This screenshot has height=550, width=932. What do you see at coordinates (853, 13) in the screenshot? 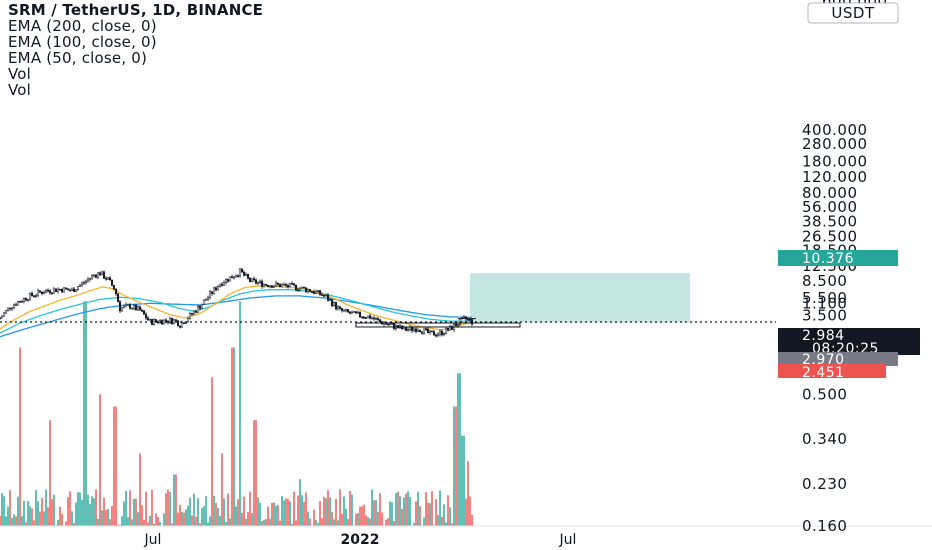
I see `currency-badge` at bounding box center [853, 13].